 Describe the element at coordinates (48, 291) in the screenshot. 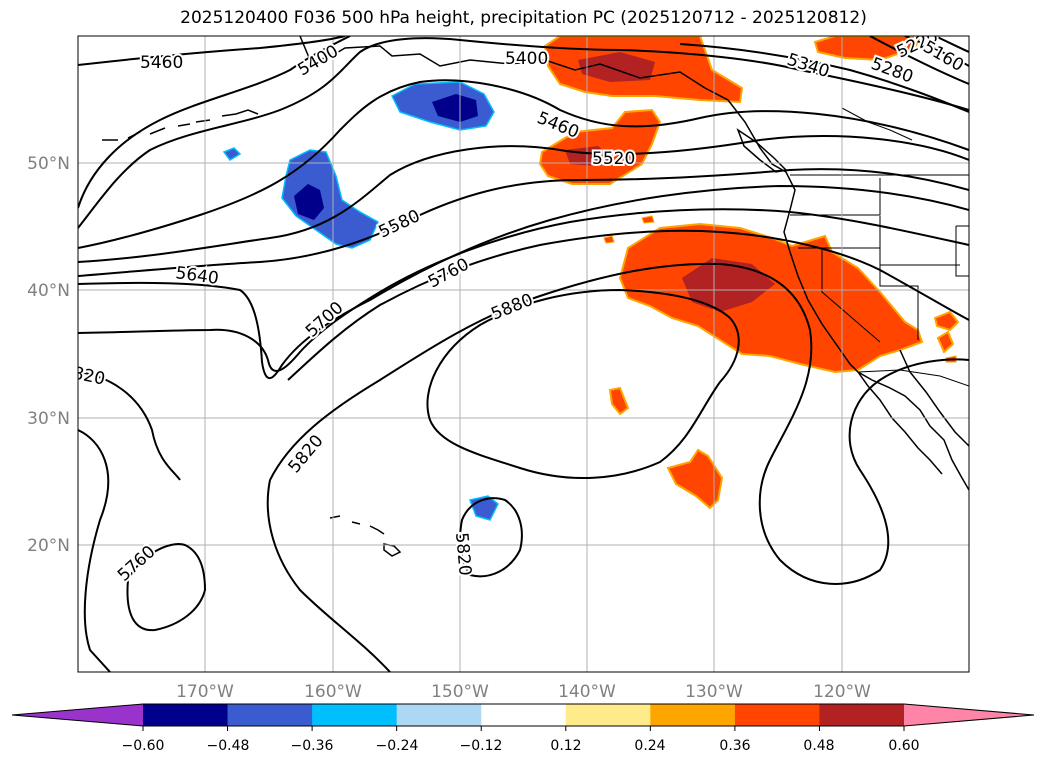

I see `lat-label-40n: 40°N` at that location.